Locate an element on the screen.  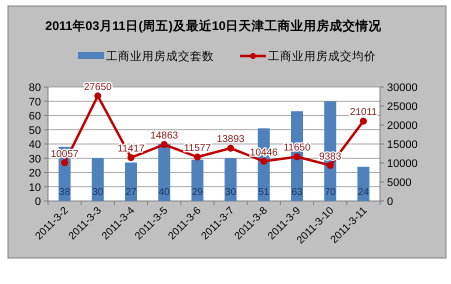
data-label: 63 is located at coordinates (297, 192).